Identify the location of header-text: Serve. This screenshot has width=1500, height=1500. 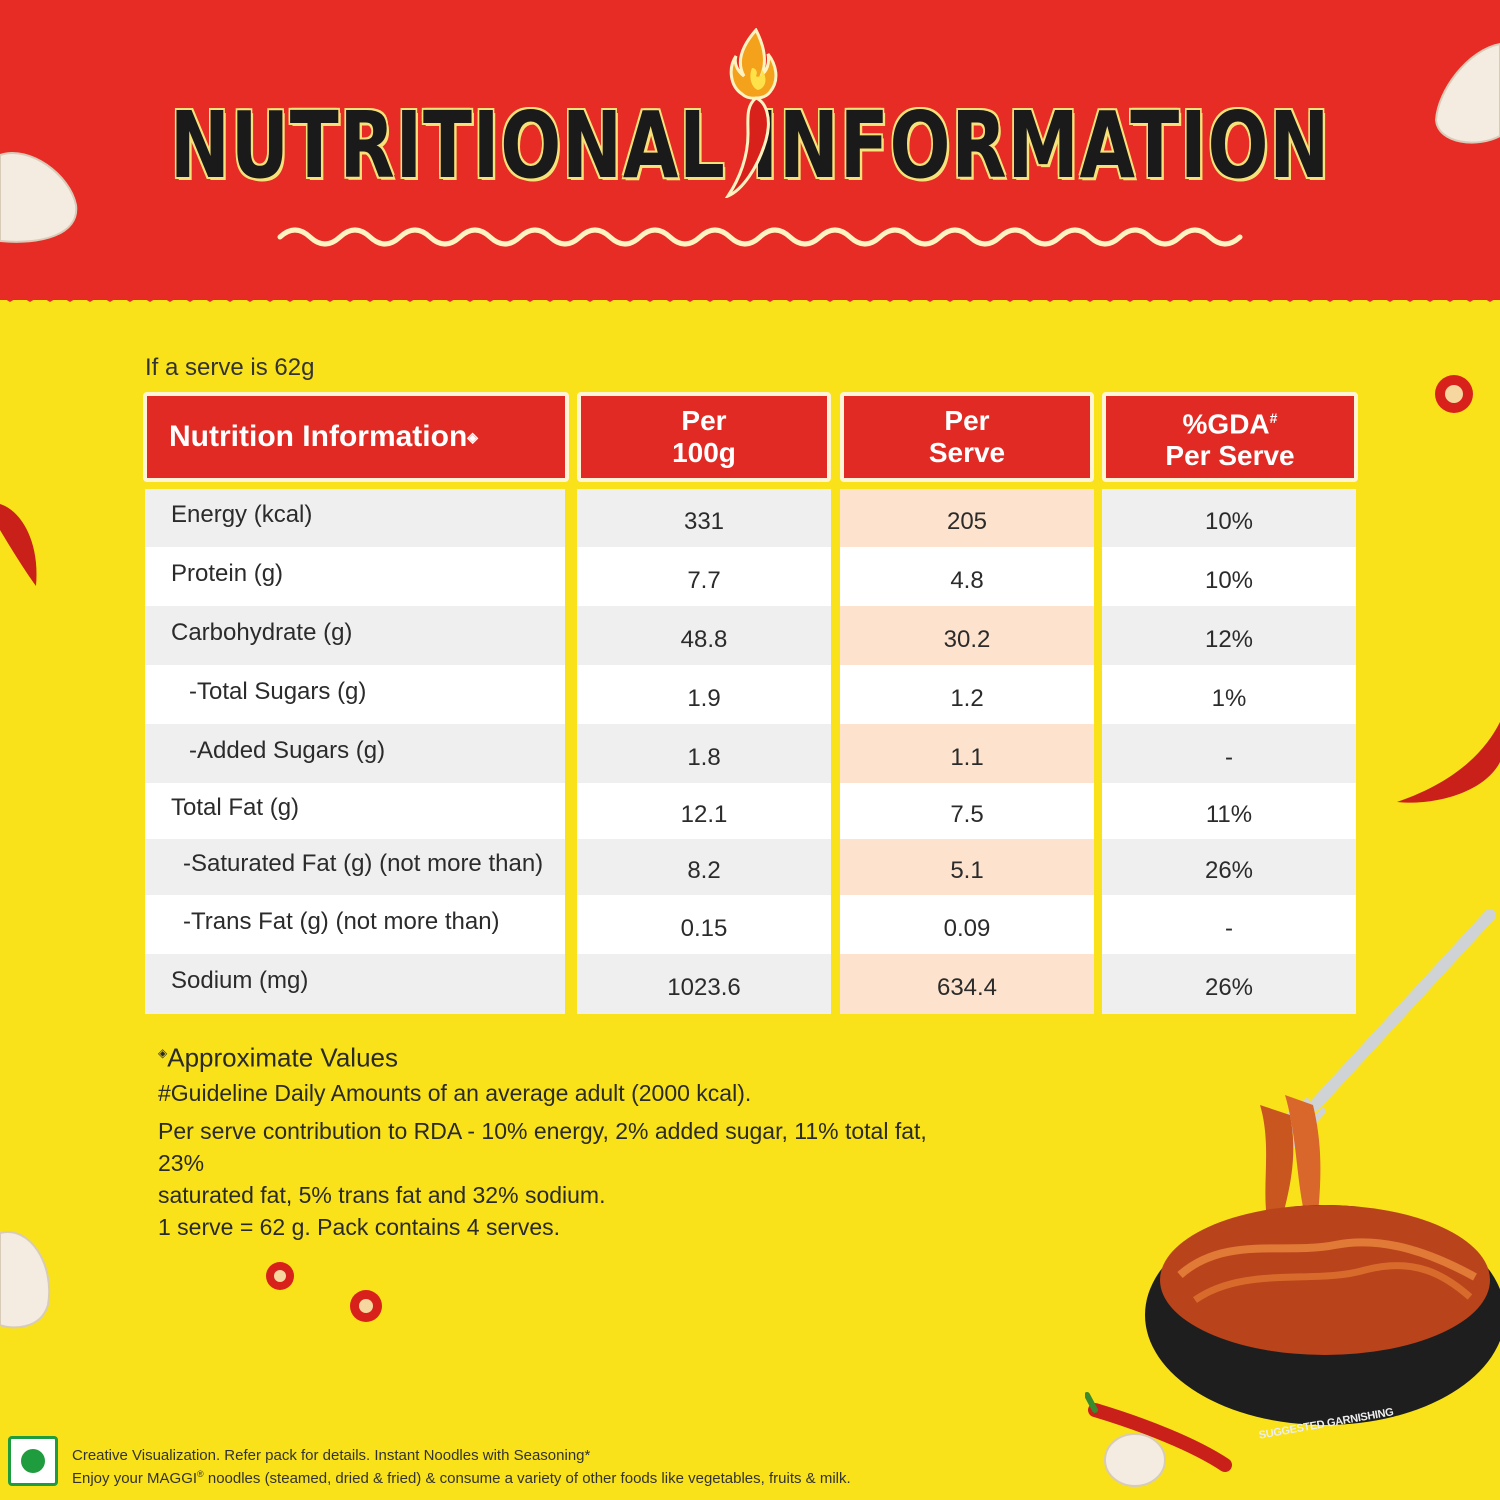
(967, 452).